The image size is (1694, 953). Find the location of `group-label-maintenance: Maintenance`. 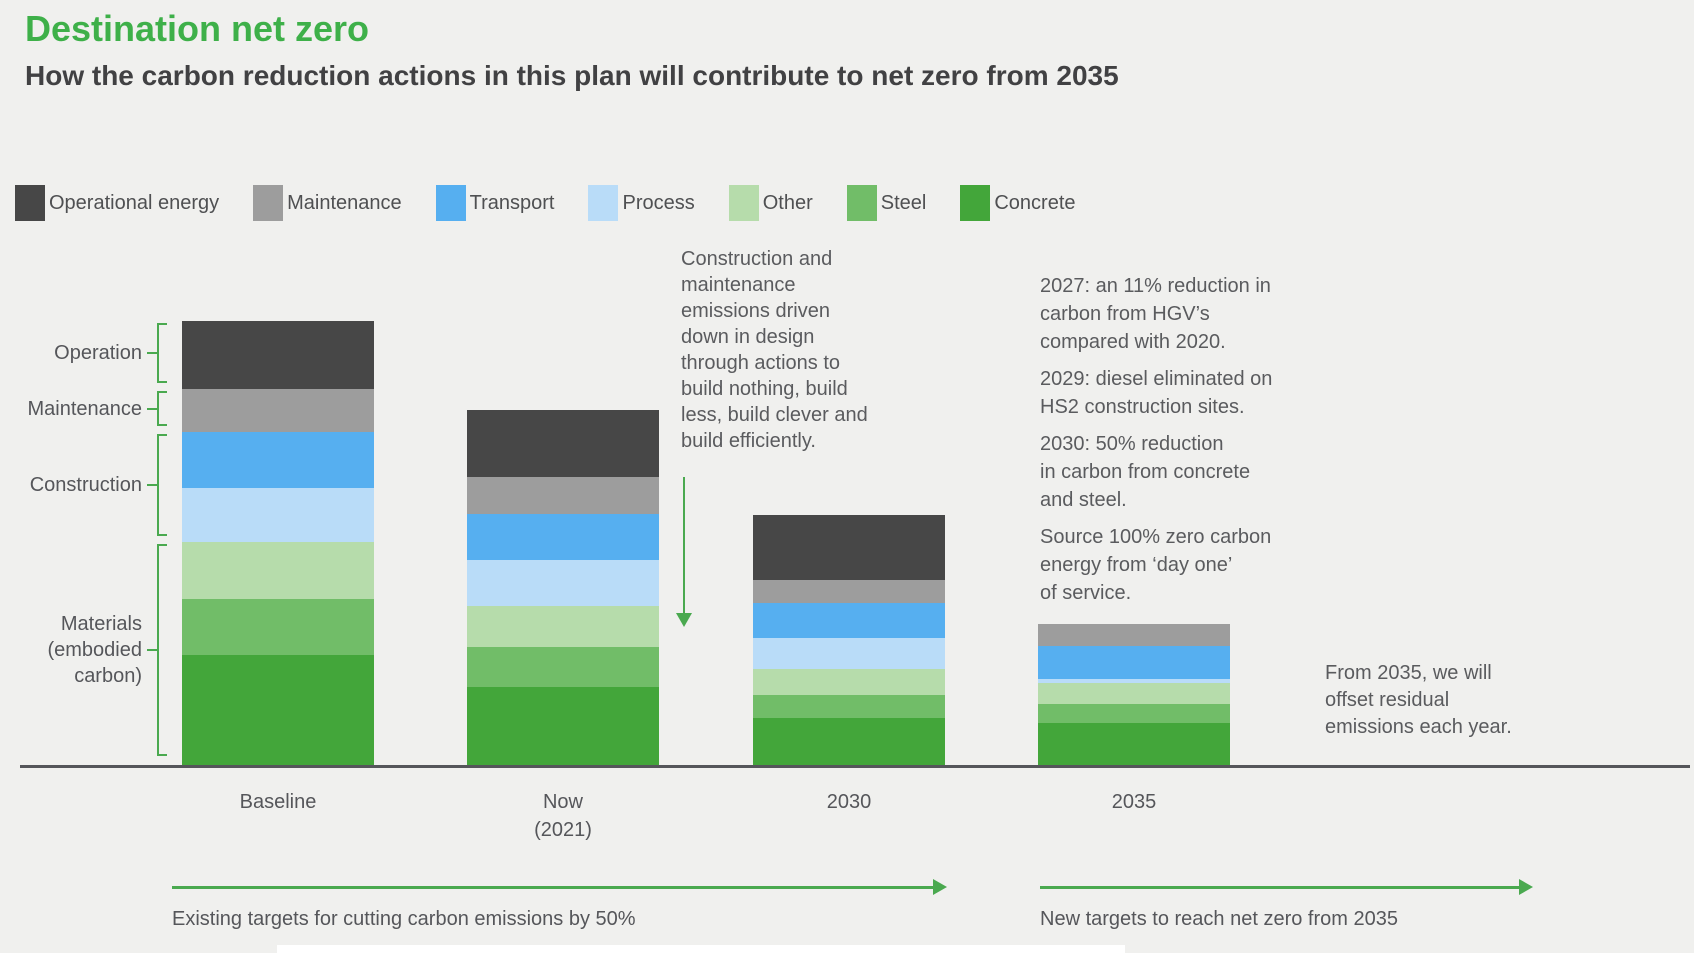

group-label-maintenance: Maintenance is located at coordinates (84, 408).